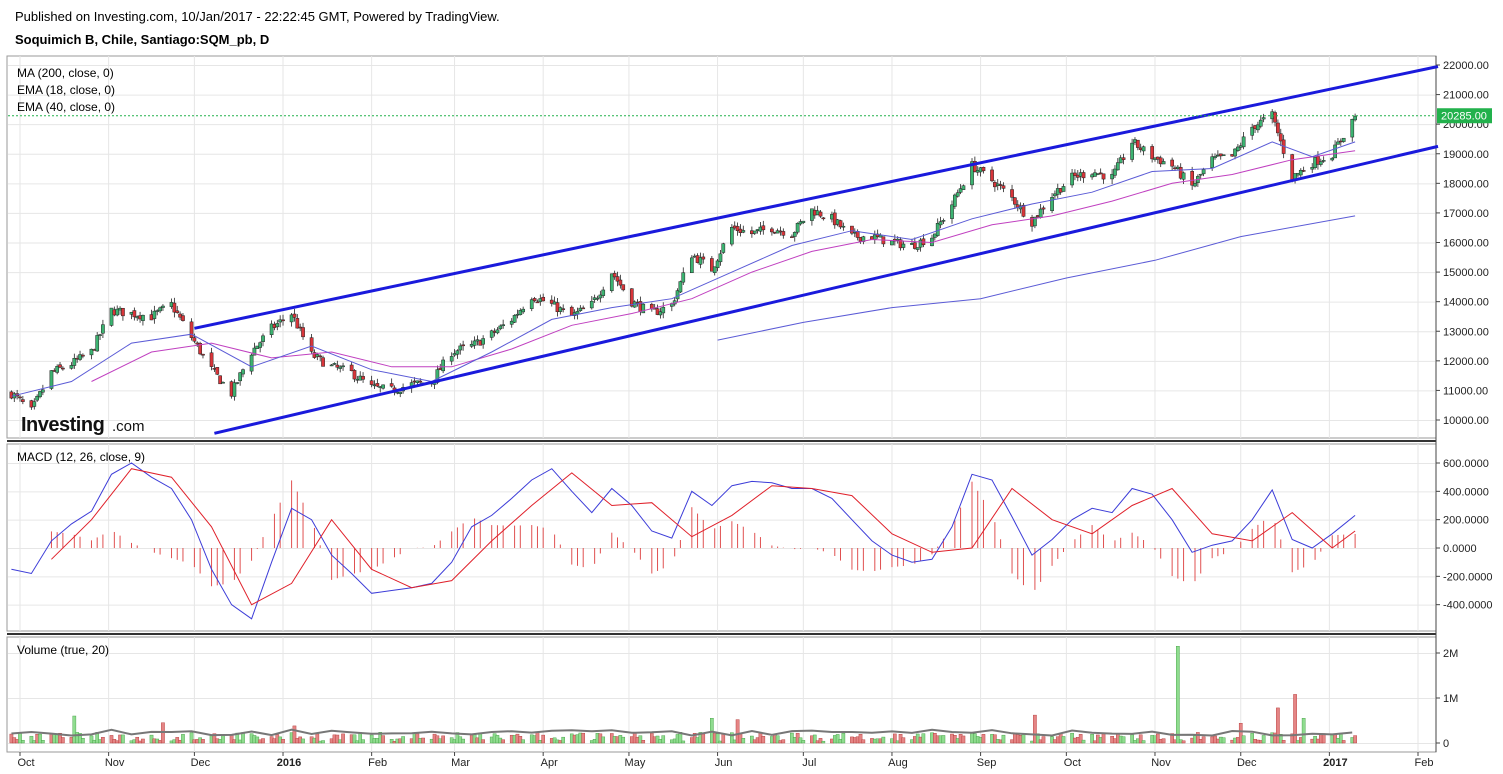 This screenshot has height=774, width=1503. Describe the element at coordinates (1450, 699) in the screenshot. I see `volume-tick-label-1: 1M` at that location.